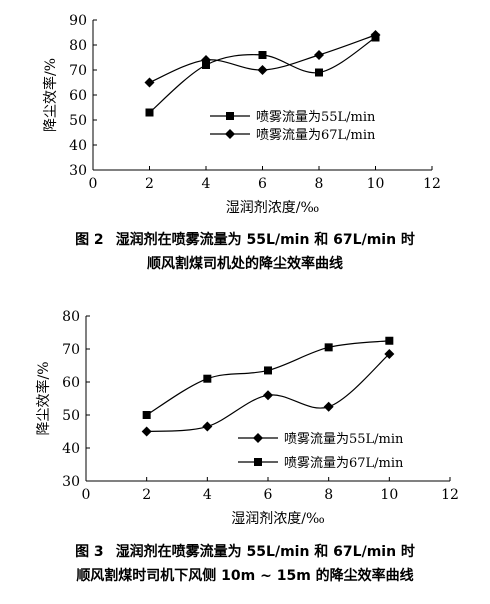 This screenshot has height=604, width=490. What do you see at coordinates (432, 184) in the screenshot?
I see `fig2-x-tick-label: 12` at bounding box center [432, 184].